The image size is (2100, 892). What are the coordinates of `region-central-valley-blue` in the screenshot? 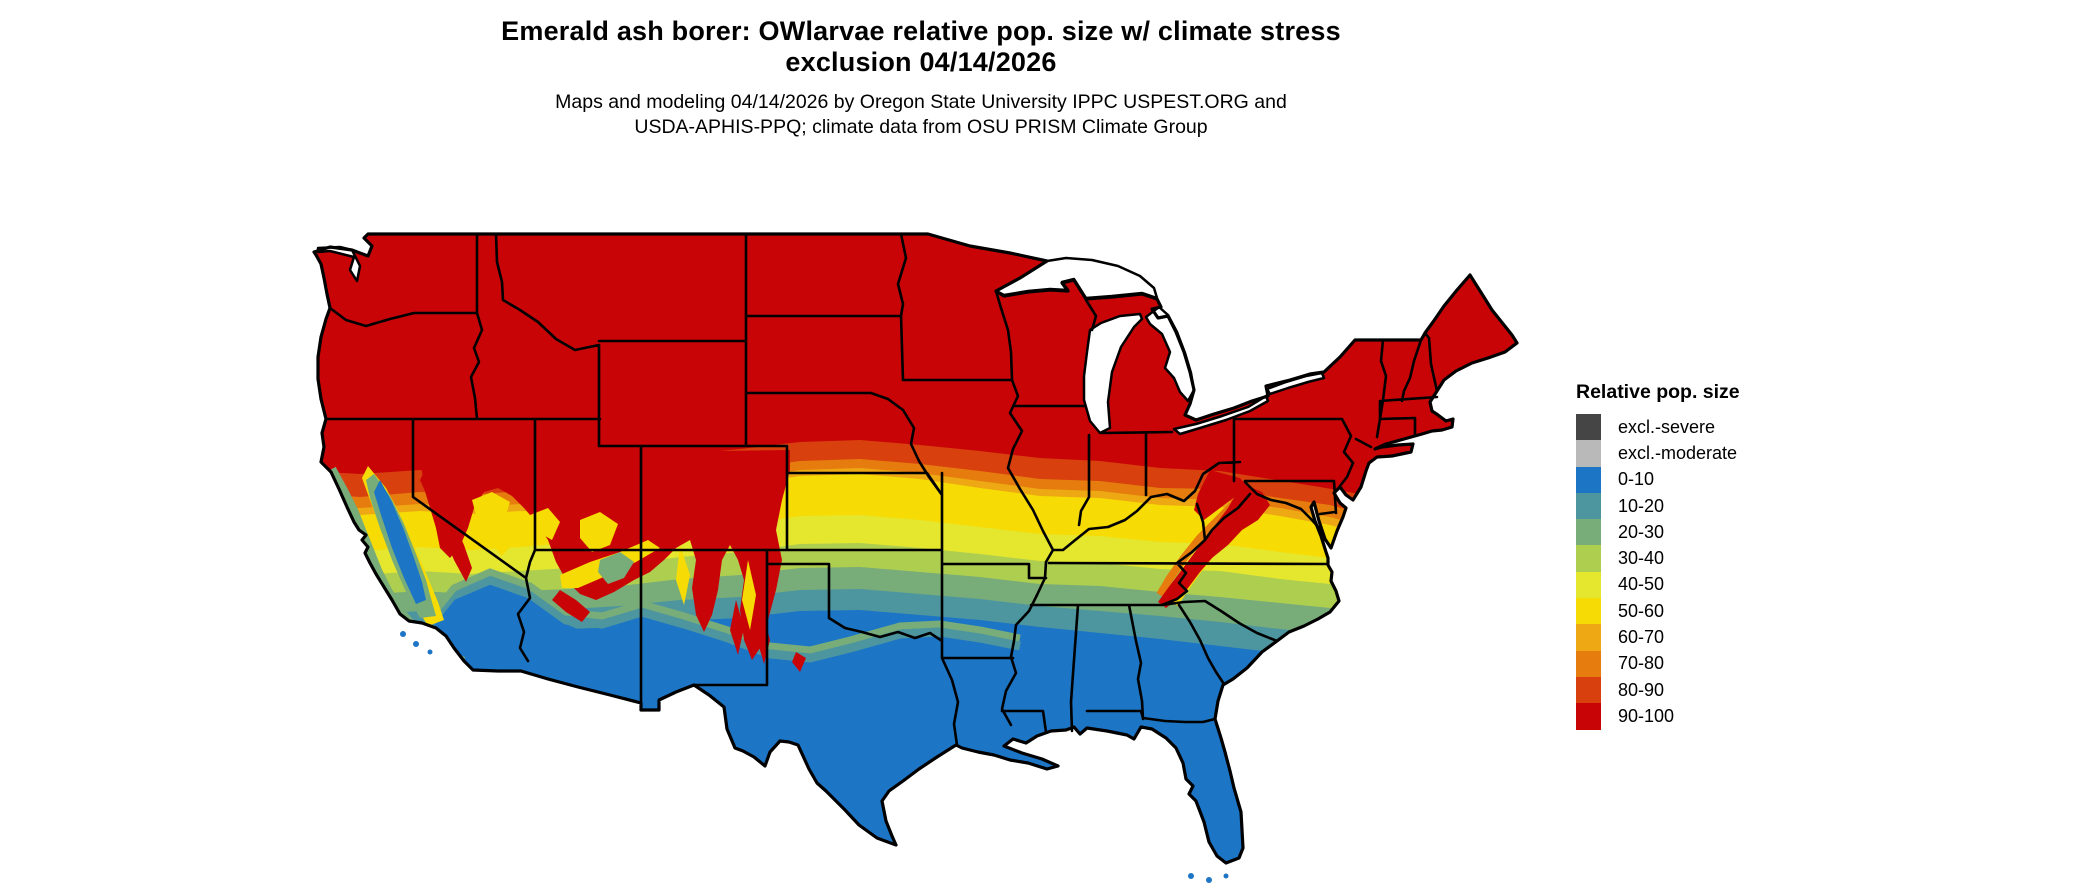 It's located at (400, 542).